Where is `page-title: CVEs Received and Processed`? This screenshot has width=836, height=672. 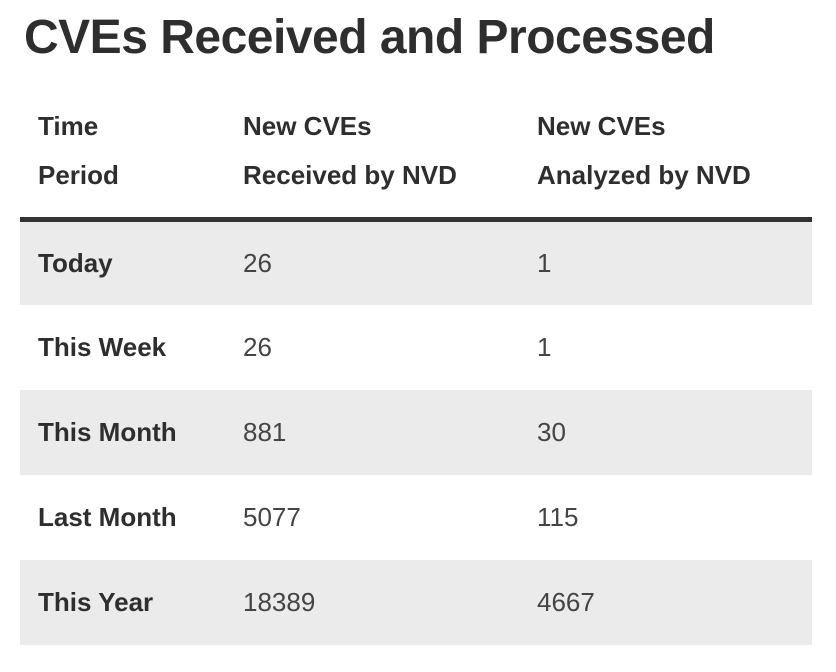
page-title: CVEs Received and Processed is located at coordinates (369, 37).